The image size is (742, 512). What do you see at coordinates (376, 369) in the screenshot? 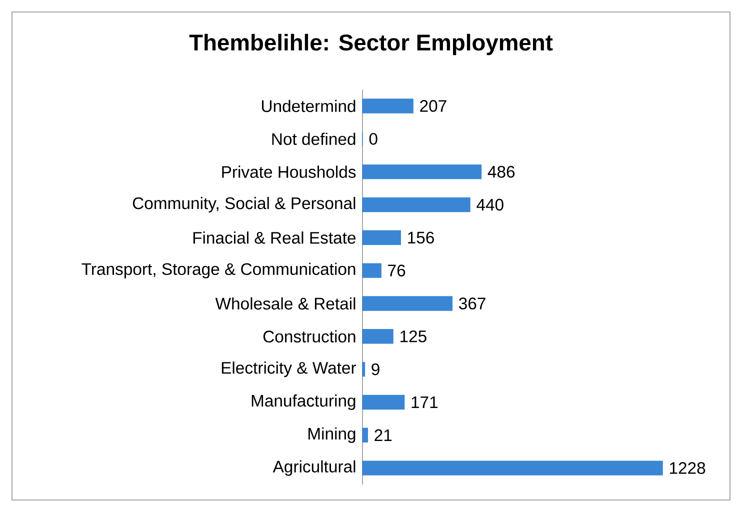
I see `data-label: 9` at bounding box center [376, 369].